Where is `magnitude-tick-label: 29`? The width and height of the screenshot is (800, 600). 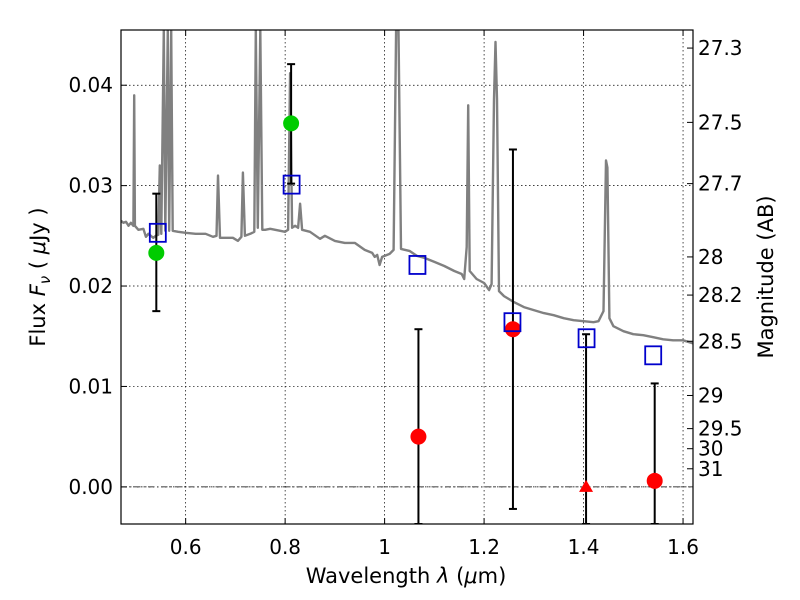
magnitude-tick-label: 29 is located at coordinates (710, 395).